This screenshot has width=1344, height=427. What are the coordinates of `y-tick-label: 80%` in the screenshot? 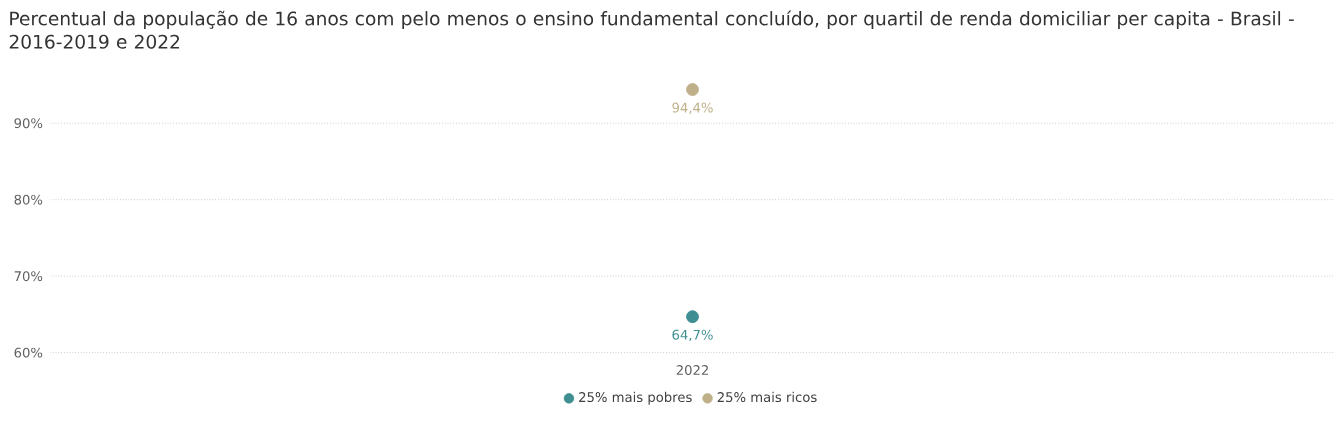 It's located at (28, 199).